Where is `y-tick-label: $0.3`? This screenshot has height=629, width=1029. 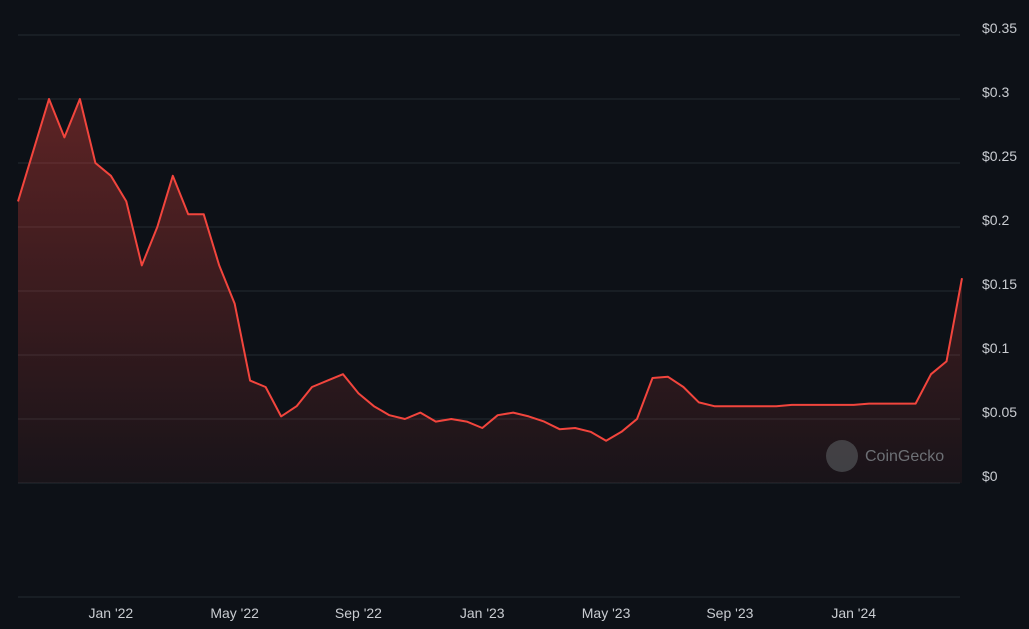 y-tick-label: $0.3 is located at coordinates (995, 92).